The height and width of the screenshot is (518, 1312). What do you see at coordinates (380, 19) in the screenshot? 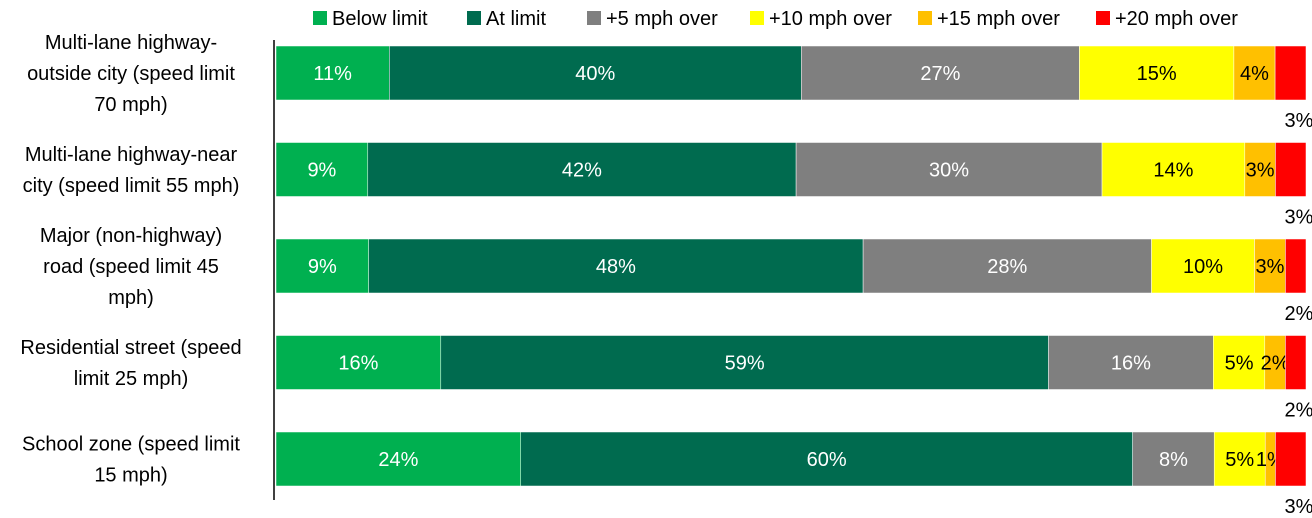
I see `legend-label: Below limit` at bounding box center [380, 19].